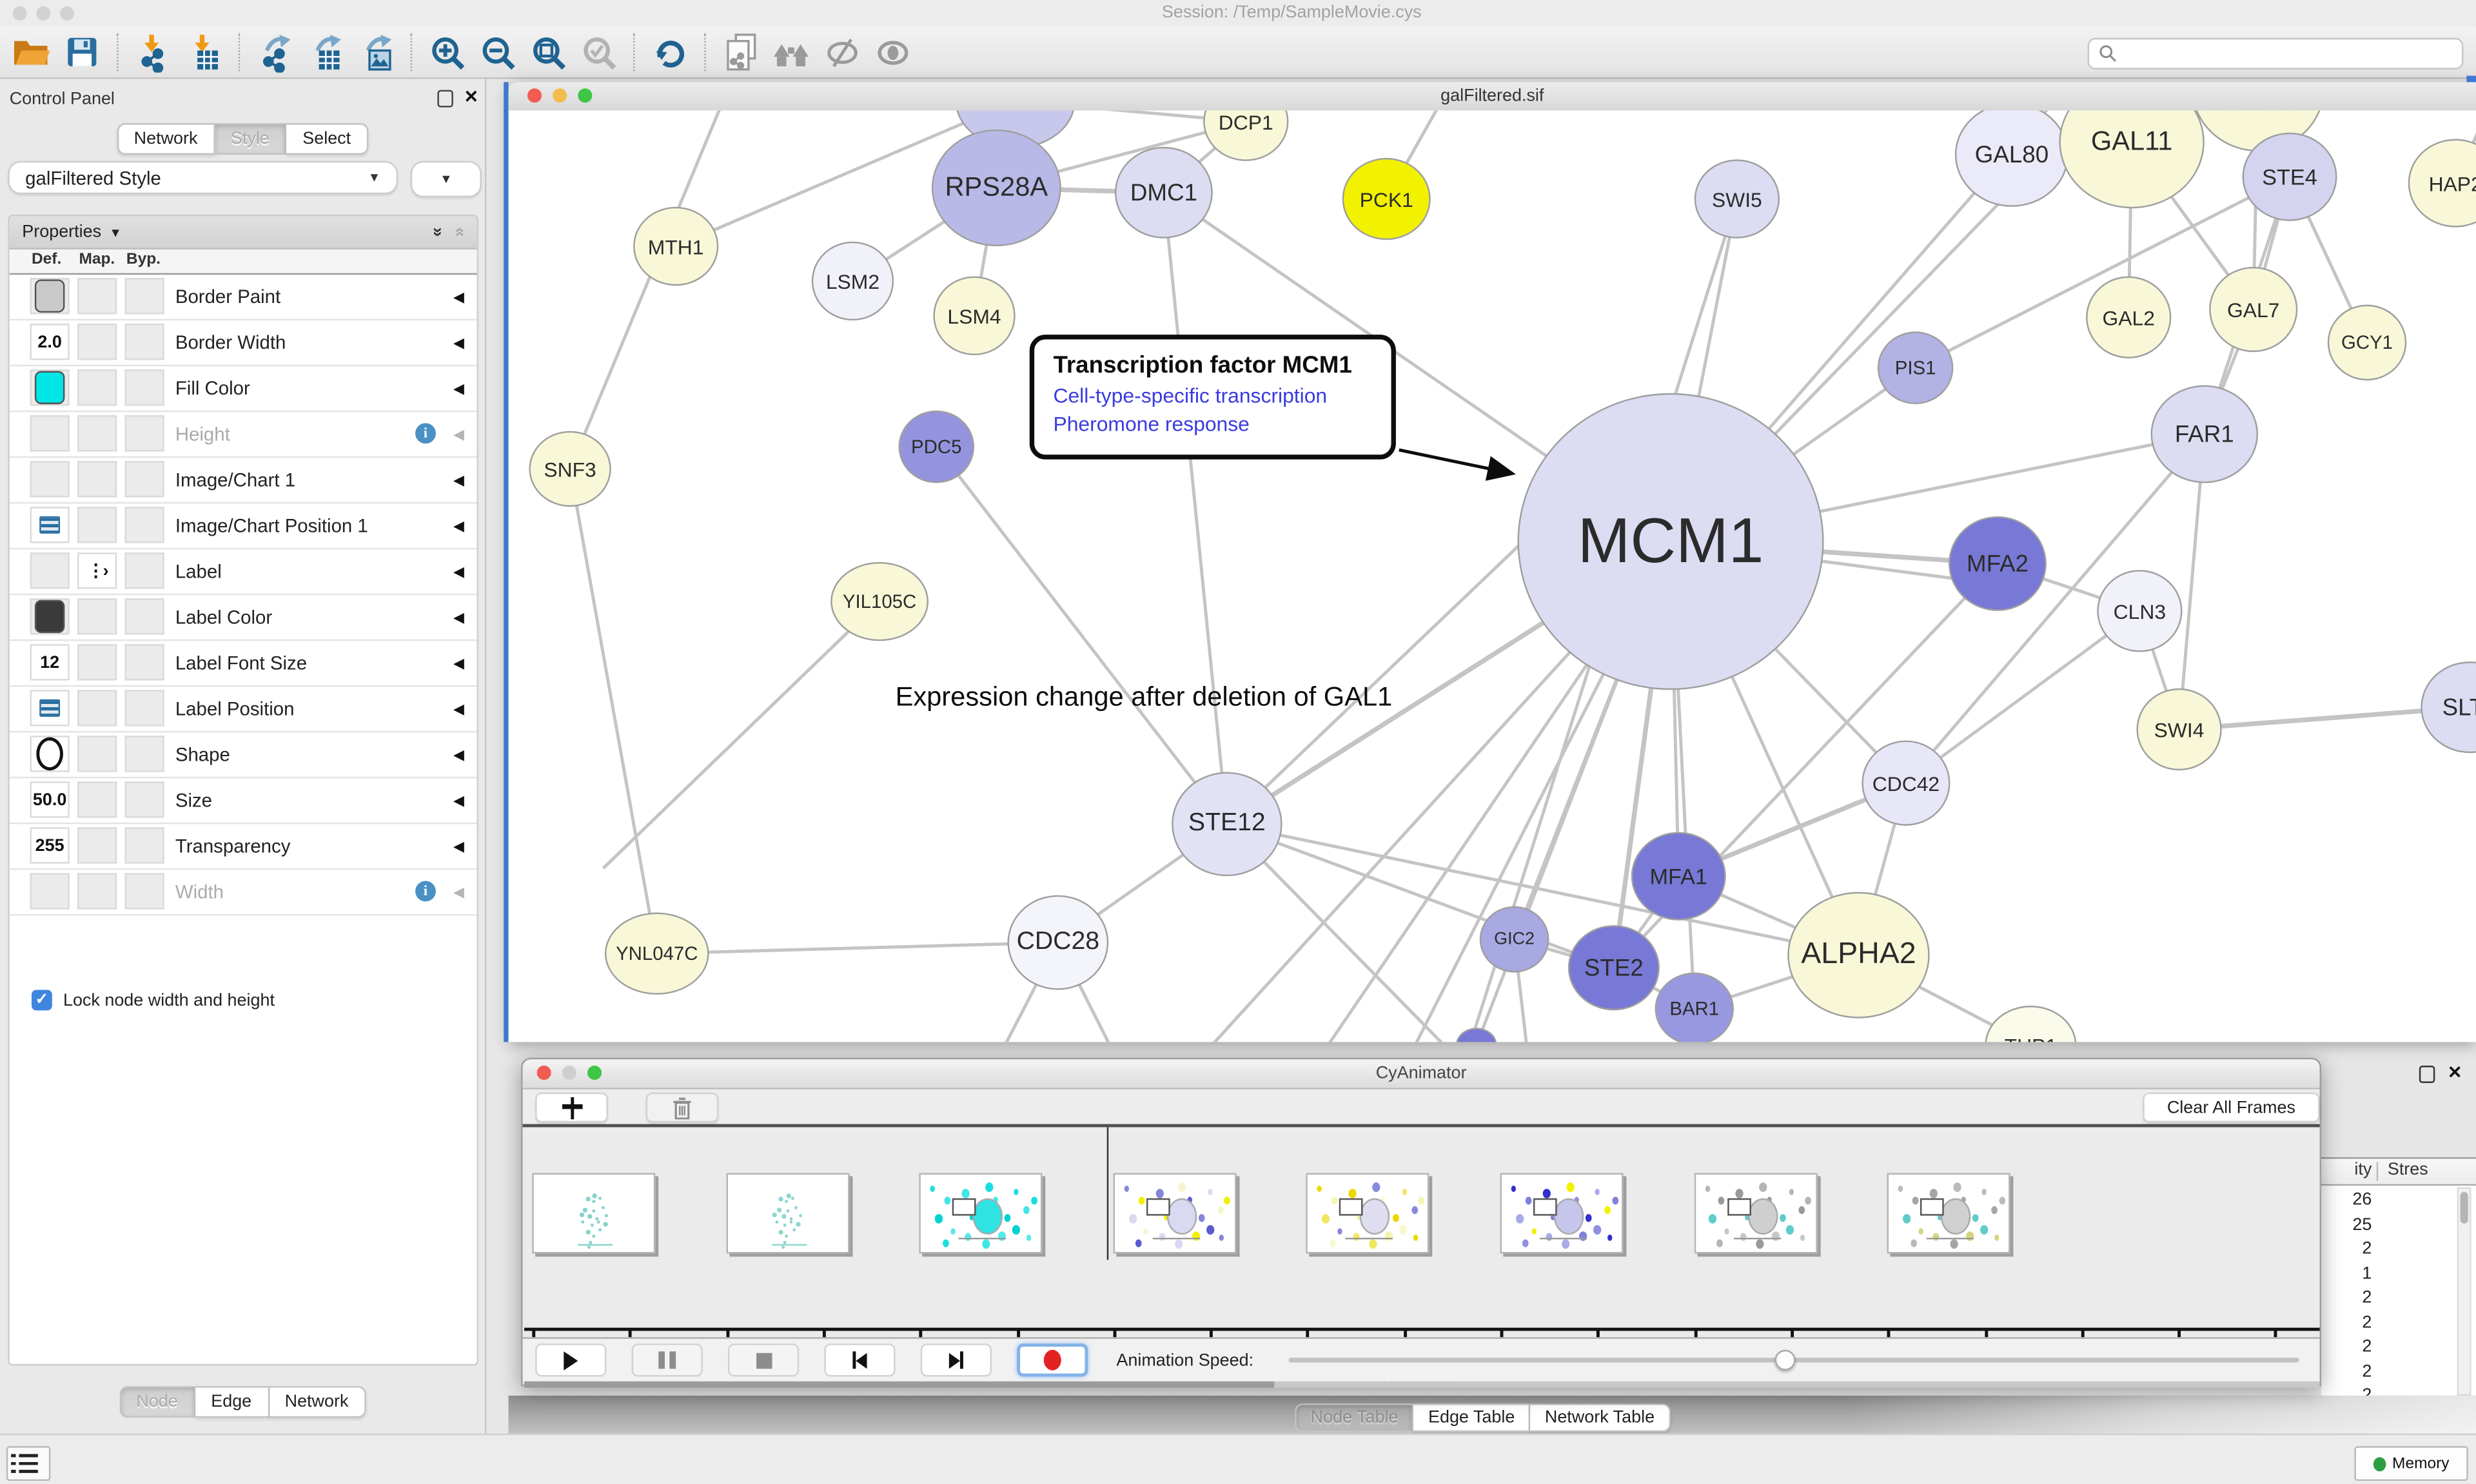 The height and width of the screenshot is (1484, 2476). Describe the element at coordinates (317, 1402) in the screenshot. I see `tab-network: Network` at that location.